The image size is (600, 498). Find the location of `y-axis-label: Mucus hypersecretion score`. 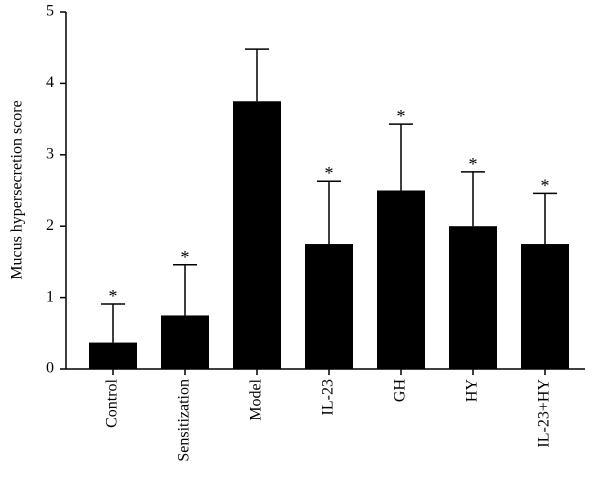

y-axis-label: Mucus hypersecretion score is located at coordinates (17, 190).